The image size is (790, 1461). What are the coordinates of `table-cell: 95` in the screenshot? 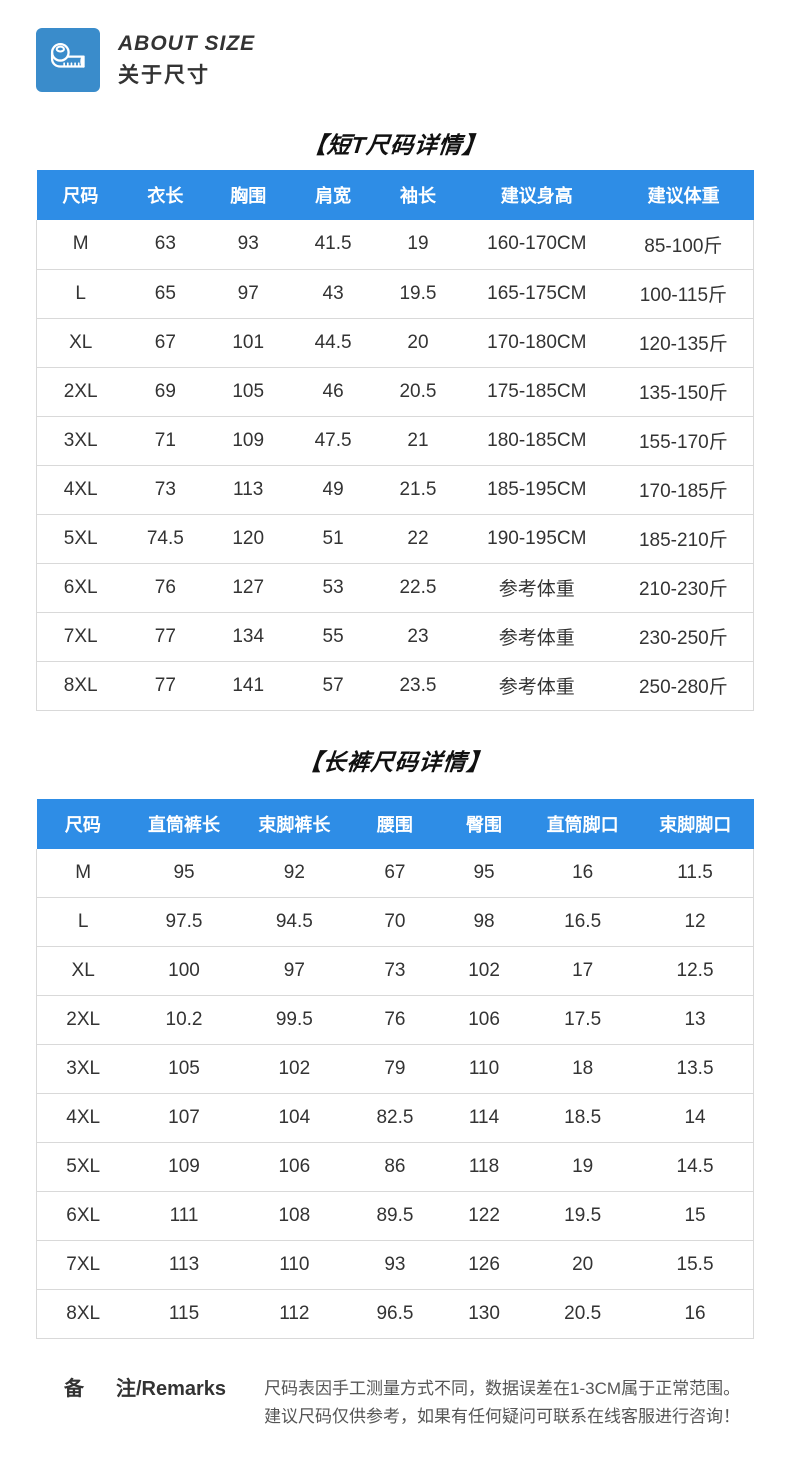 It's located at (484, 873).